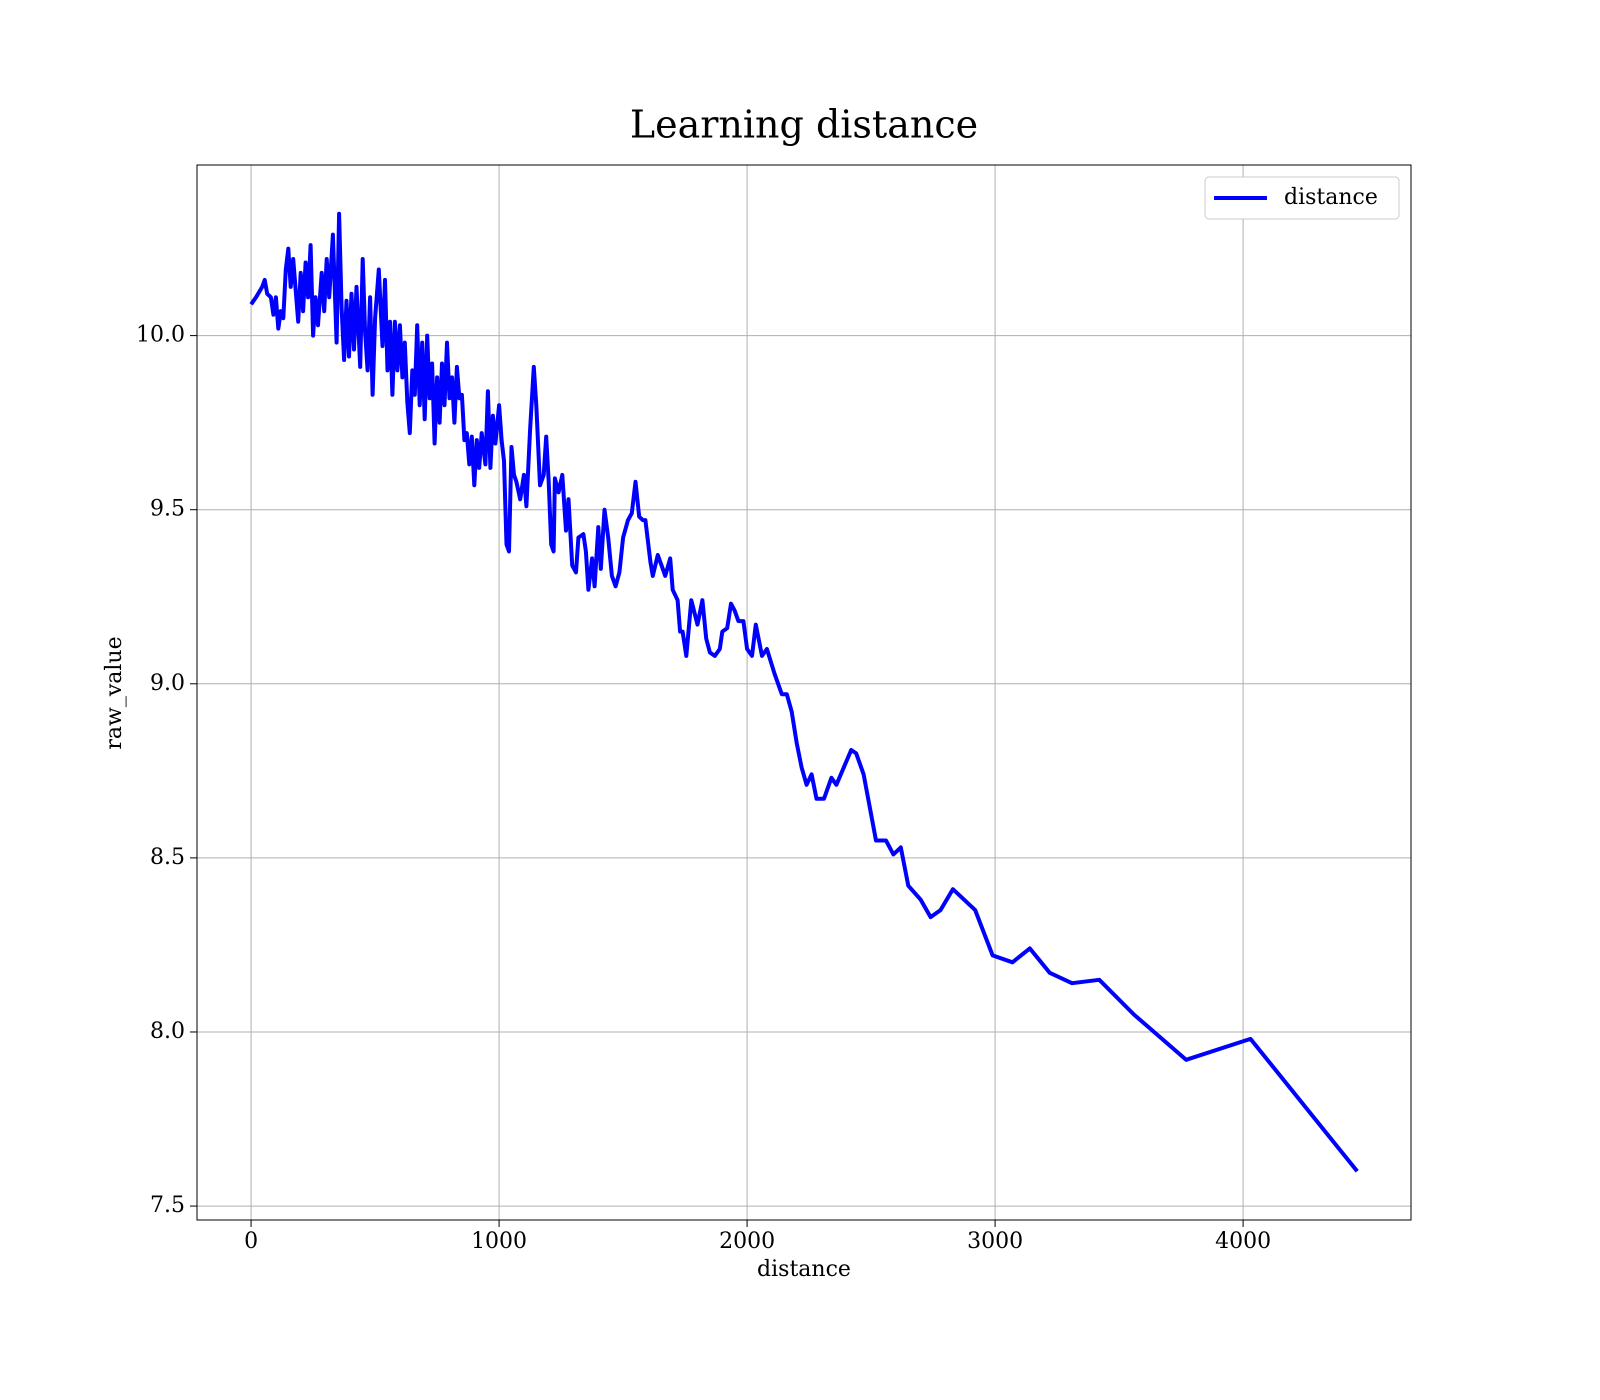 The height and width of the screenshot is (1400, 1600). What do you see at coordinates (747, 1241) in the screenshot?
I see `x-tick-label: 2000` at bounding box center [747, 1241].